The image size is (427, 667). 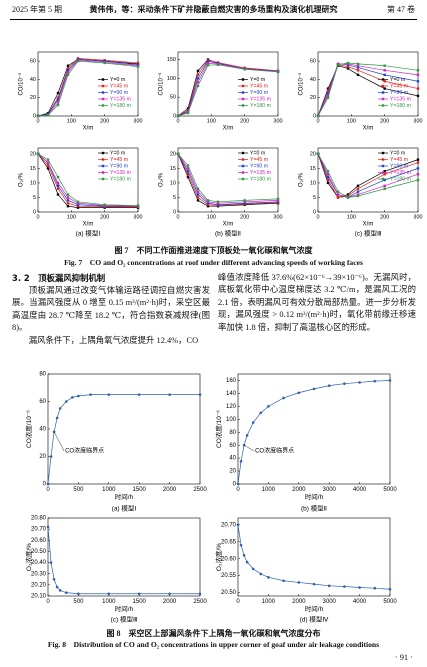 What do you see at coordinates (33, 183) in the screenshot?
I see `y-tick-label: 10` at bounding box center [33, 183].